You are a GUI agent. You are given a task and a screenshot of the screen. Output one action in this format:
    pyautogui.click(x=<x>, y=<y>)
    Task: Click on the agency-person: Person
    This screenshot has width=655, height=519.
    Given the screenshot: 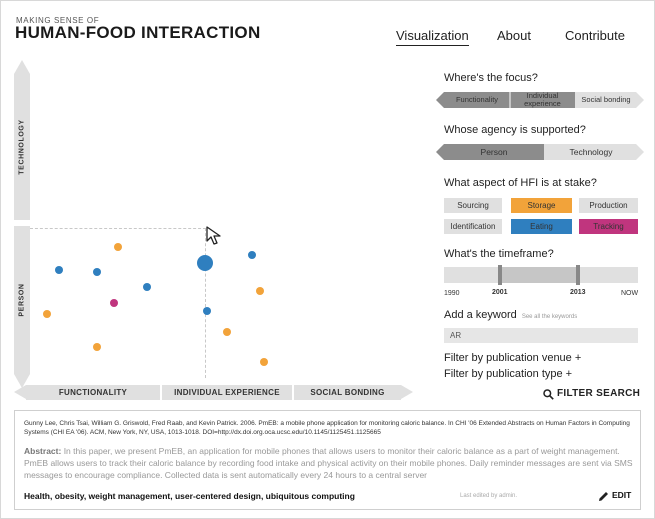 What is the action you would take?
    pyautogui.click(x=494, y=152)
    